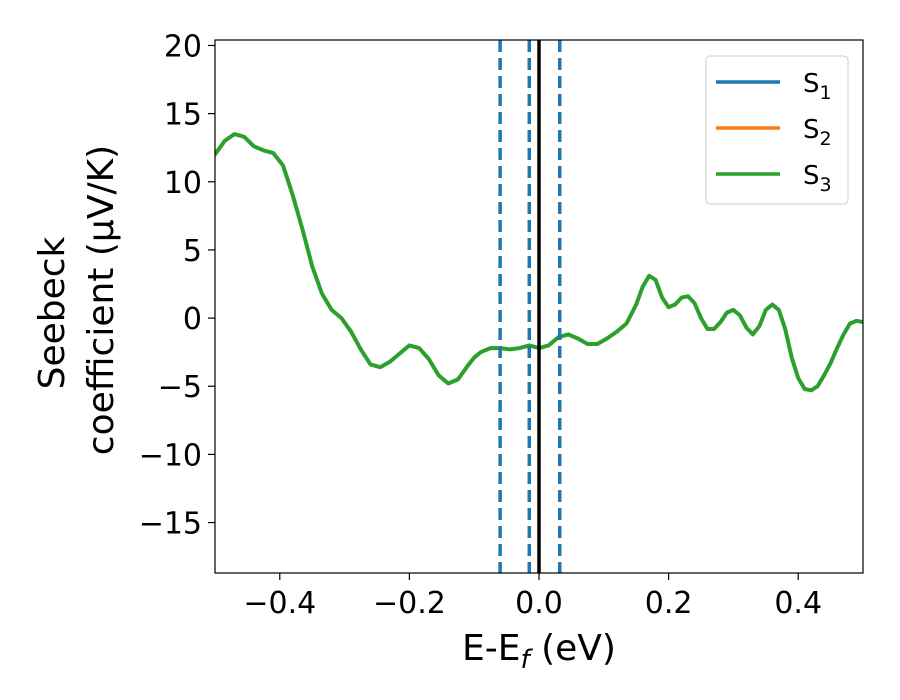 This screenshot has width=900, height=700. What do you see at coordinates (170, 524) in the screenshot?
I see `y-tick-label: −15` at bounding box center [170, 524].